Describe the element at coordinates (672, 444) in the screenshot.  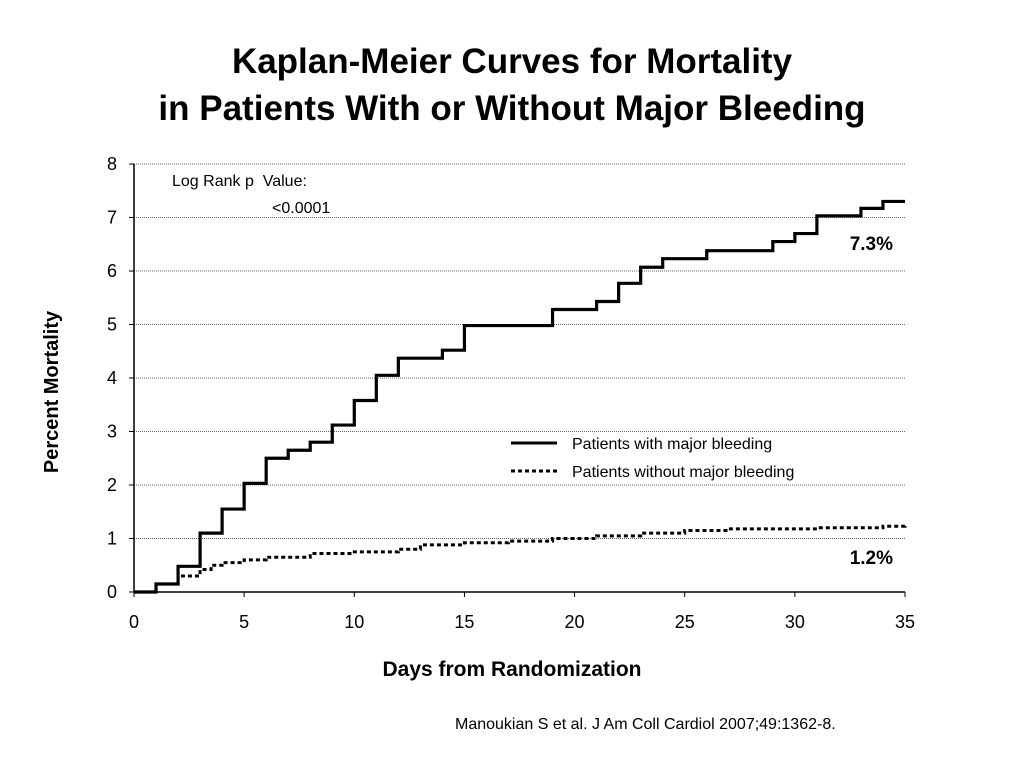
I see `legend-label-with-bleeding: Patients with major bleeding` at that location.